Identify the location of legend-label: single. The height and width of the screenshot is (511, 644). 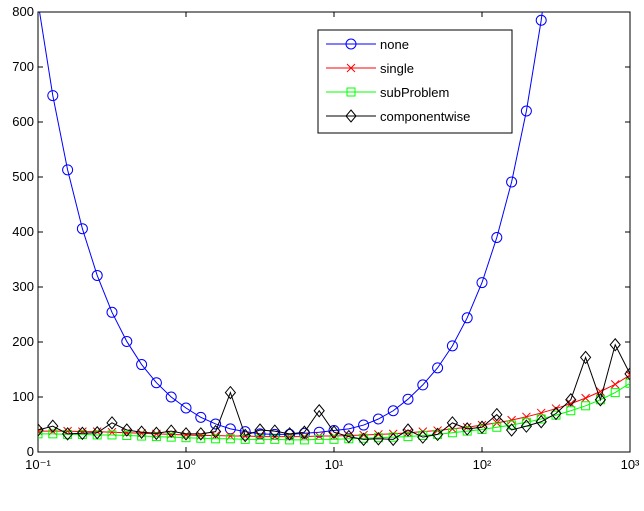
(397, 68).